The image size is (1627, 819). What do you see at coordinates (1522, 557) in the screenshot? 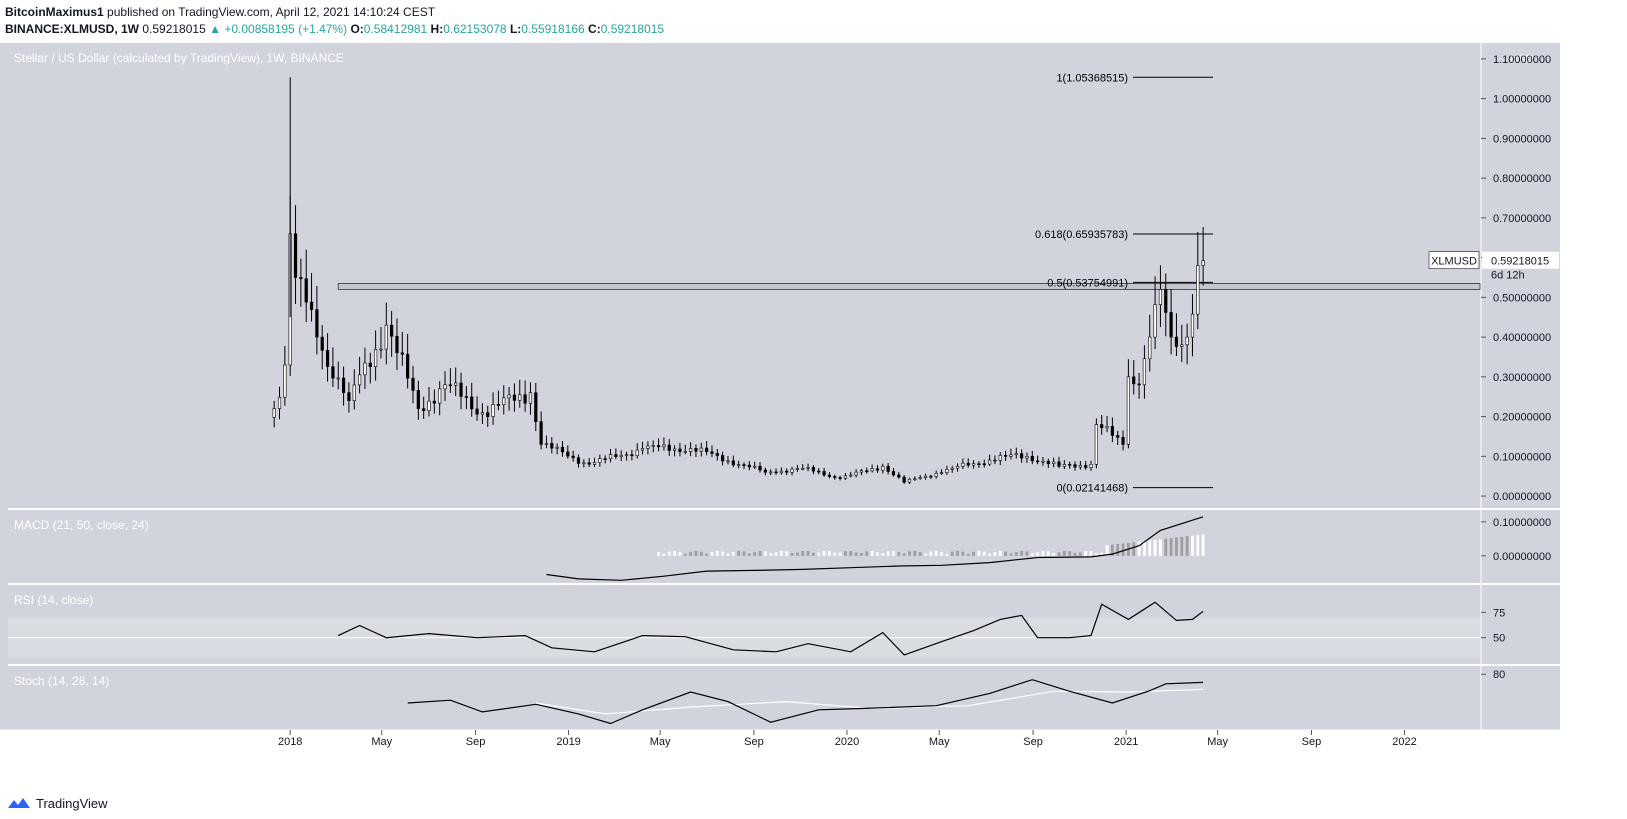
I see `indicator-y-tick-label: 0.00000000` at bounding box center [1522, 557].